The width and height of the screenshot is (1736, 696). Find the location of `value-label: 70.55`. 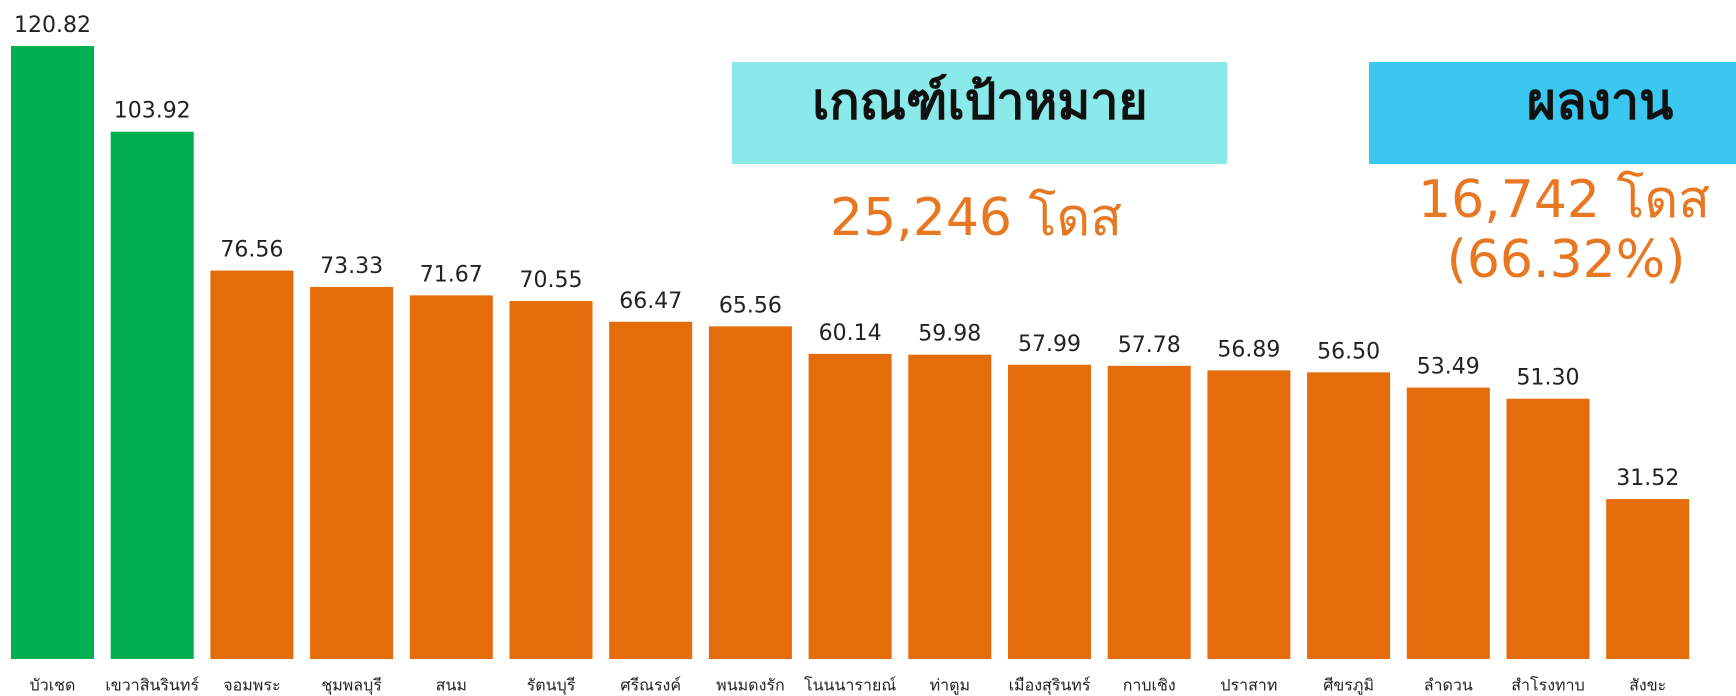

value-label: 70.55 is located at coordinates (551, 280).